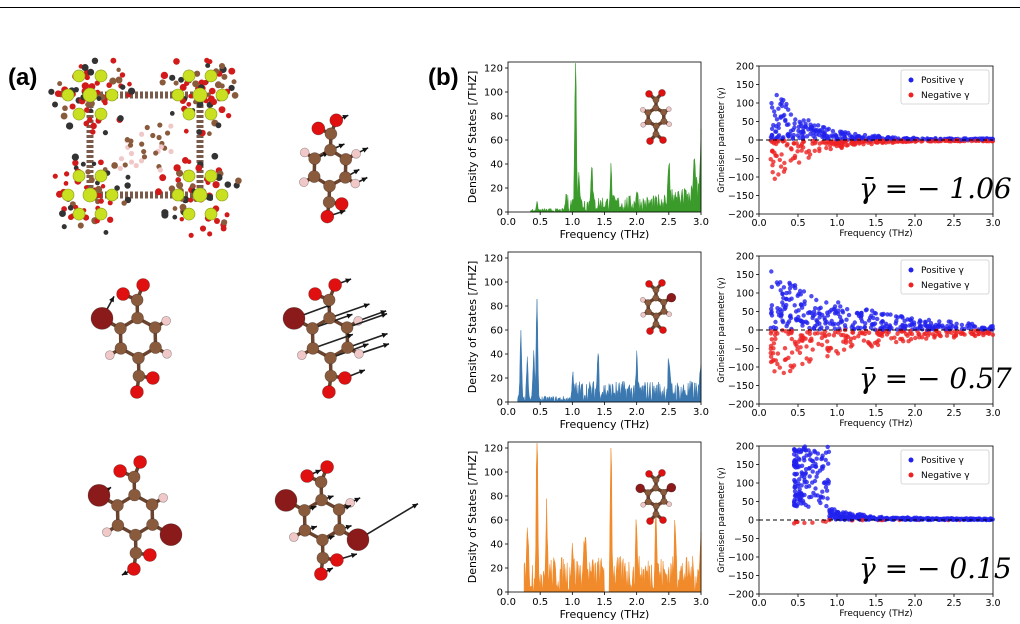 Image resolution: width=1020 pixels, height=624 pixels. What do you see at coordinates (881, 136) in the screenshot?
I see `scatter-points` at bounding box center [881, 136].